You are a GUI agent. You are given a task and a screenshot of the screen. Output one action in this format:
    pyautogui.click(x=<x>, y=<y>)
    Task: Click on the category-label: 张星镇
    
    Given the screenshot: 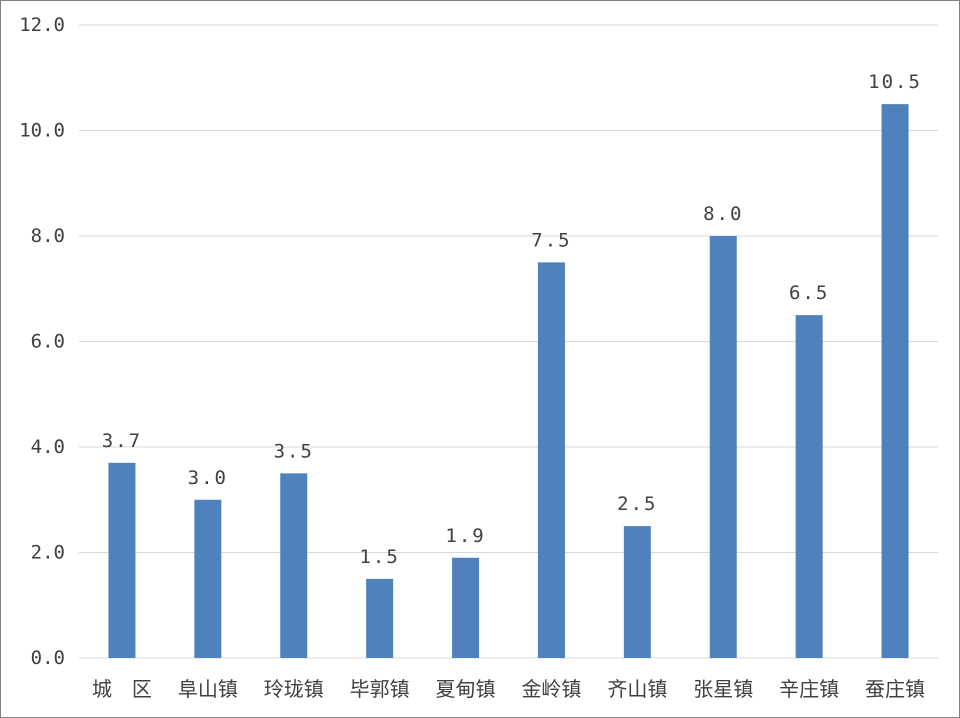 What is the action you would take?
    pyautogui.click(x=723, y=689)
    